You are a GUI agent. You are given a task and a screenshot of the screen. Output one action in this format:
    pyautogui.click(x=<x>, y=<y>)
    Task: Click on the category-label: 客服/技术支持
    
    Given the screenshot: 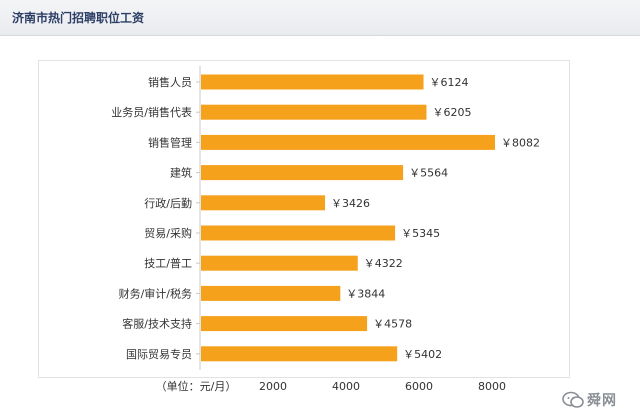 What is the action you would take?
    pyautogui.click(x=157, y=324)
    